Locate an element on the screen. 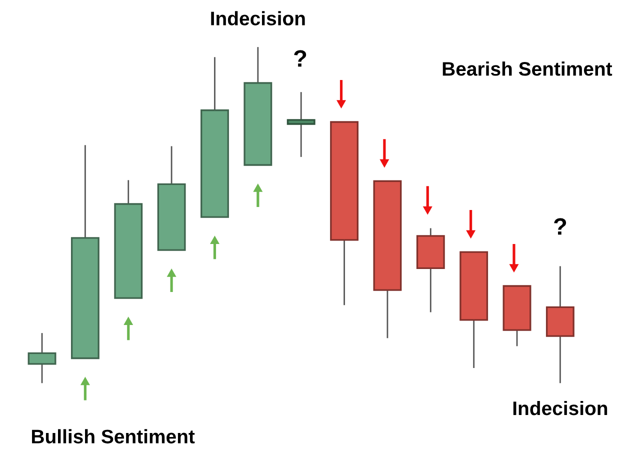  text: Bullish Sentiment is located at coordinates (113, 436).